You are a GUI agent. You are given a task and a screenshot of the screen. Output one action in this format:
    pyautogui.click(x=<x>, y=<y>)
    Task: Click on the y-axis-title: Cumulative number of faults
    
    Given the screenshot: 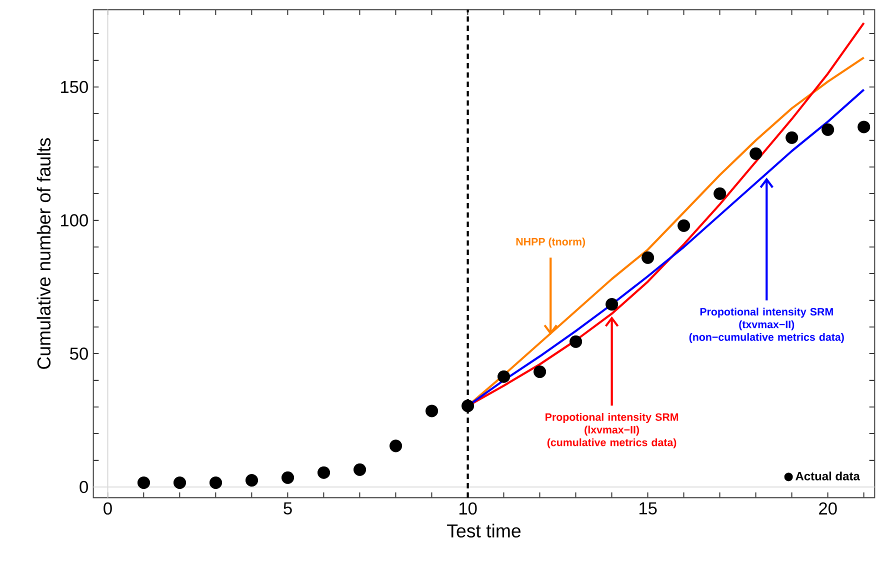 What is the action you would take?
    pyautogui.click(x=43, y=253)
    